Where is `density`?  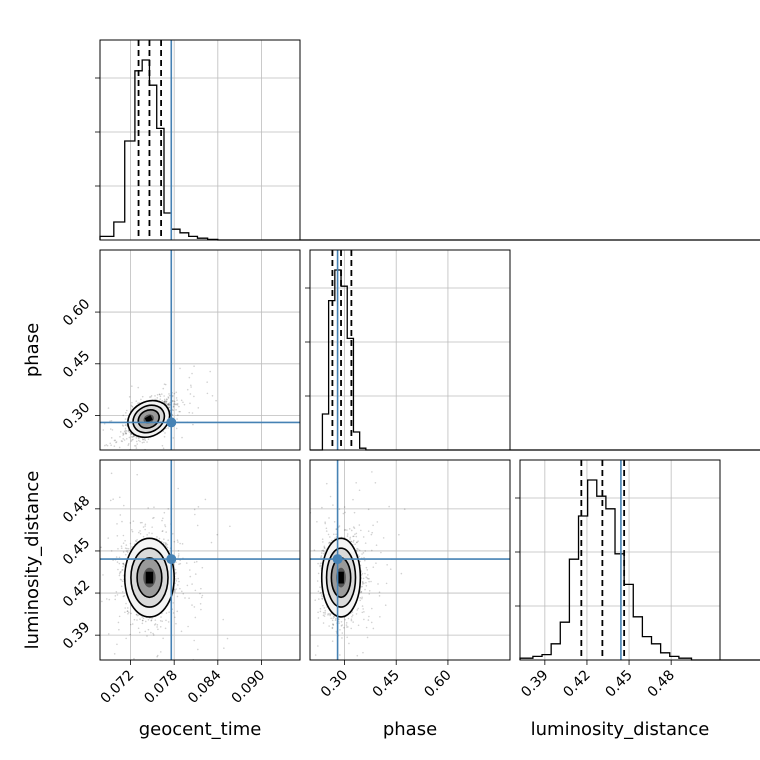 density is located at coordinates (149, 577).